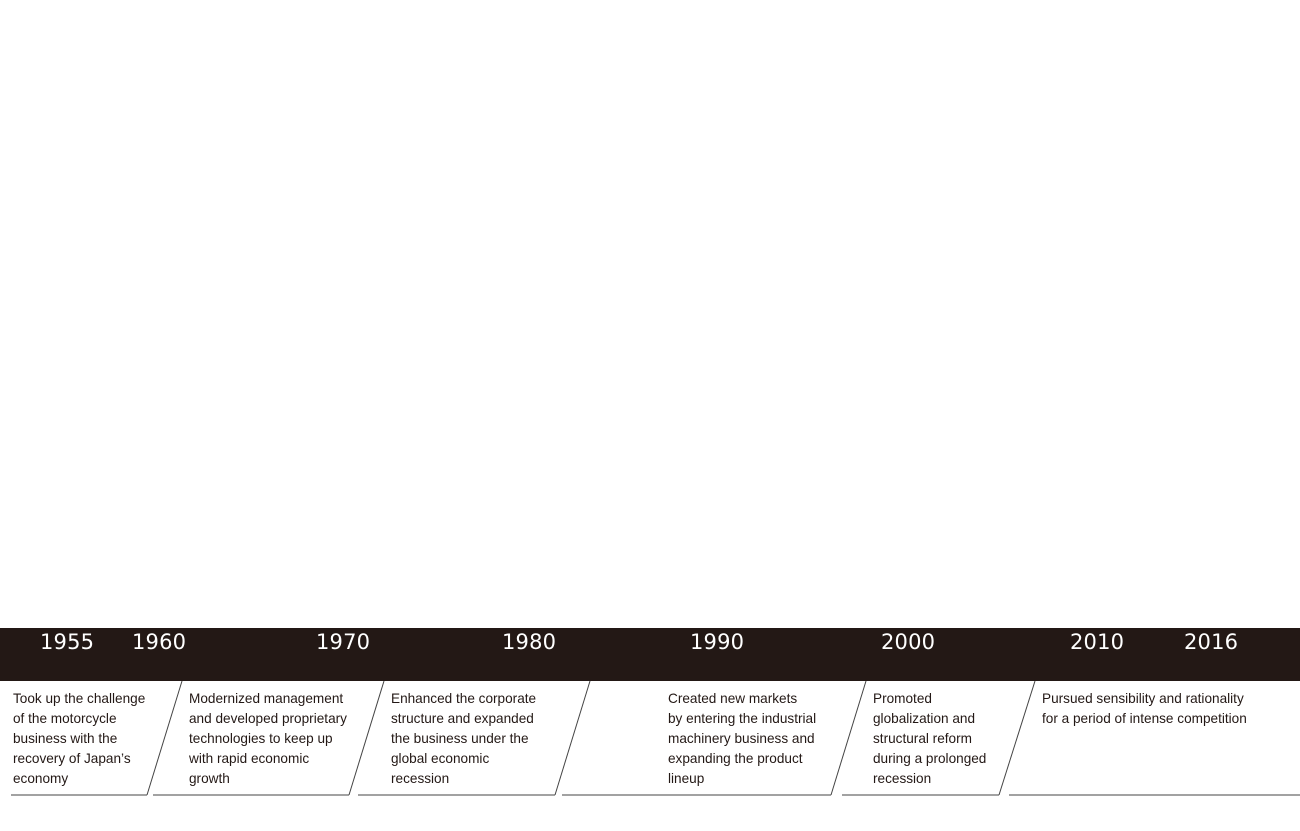  Describe the element at coordinates (902, 698) in the screenshot. I see `era-line: Promoted` at that location.